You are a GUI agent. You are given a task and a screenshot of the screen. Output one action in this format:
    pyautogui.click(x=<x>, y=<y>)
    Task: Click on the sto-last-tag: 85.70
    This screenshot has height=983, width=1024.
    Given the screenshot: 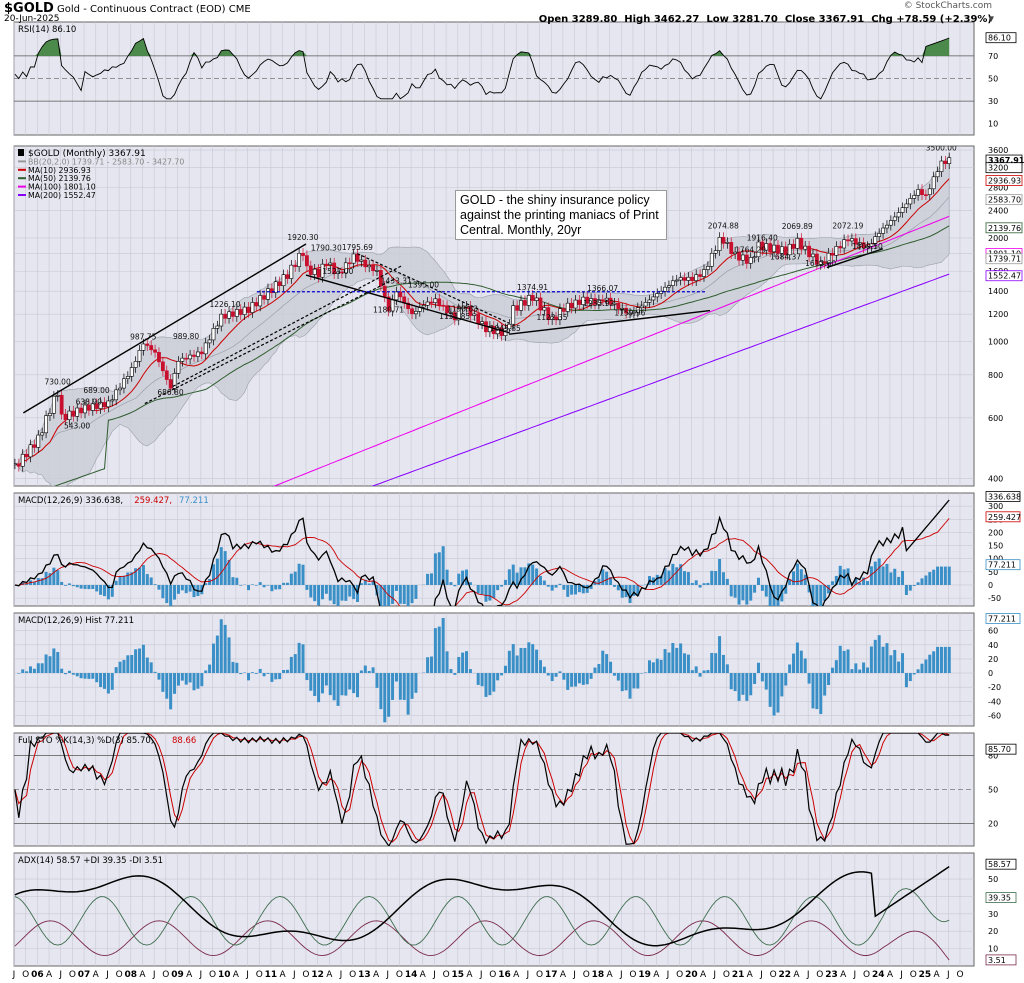 What is the action you would take?
    pyautogui.click(x=1001, y=749)
    